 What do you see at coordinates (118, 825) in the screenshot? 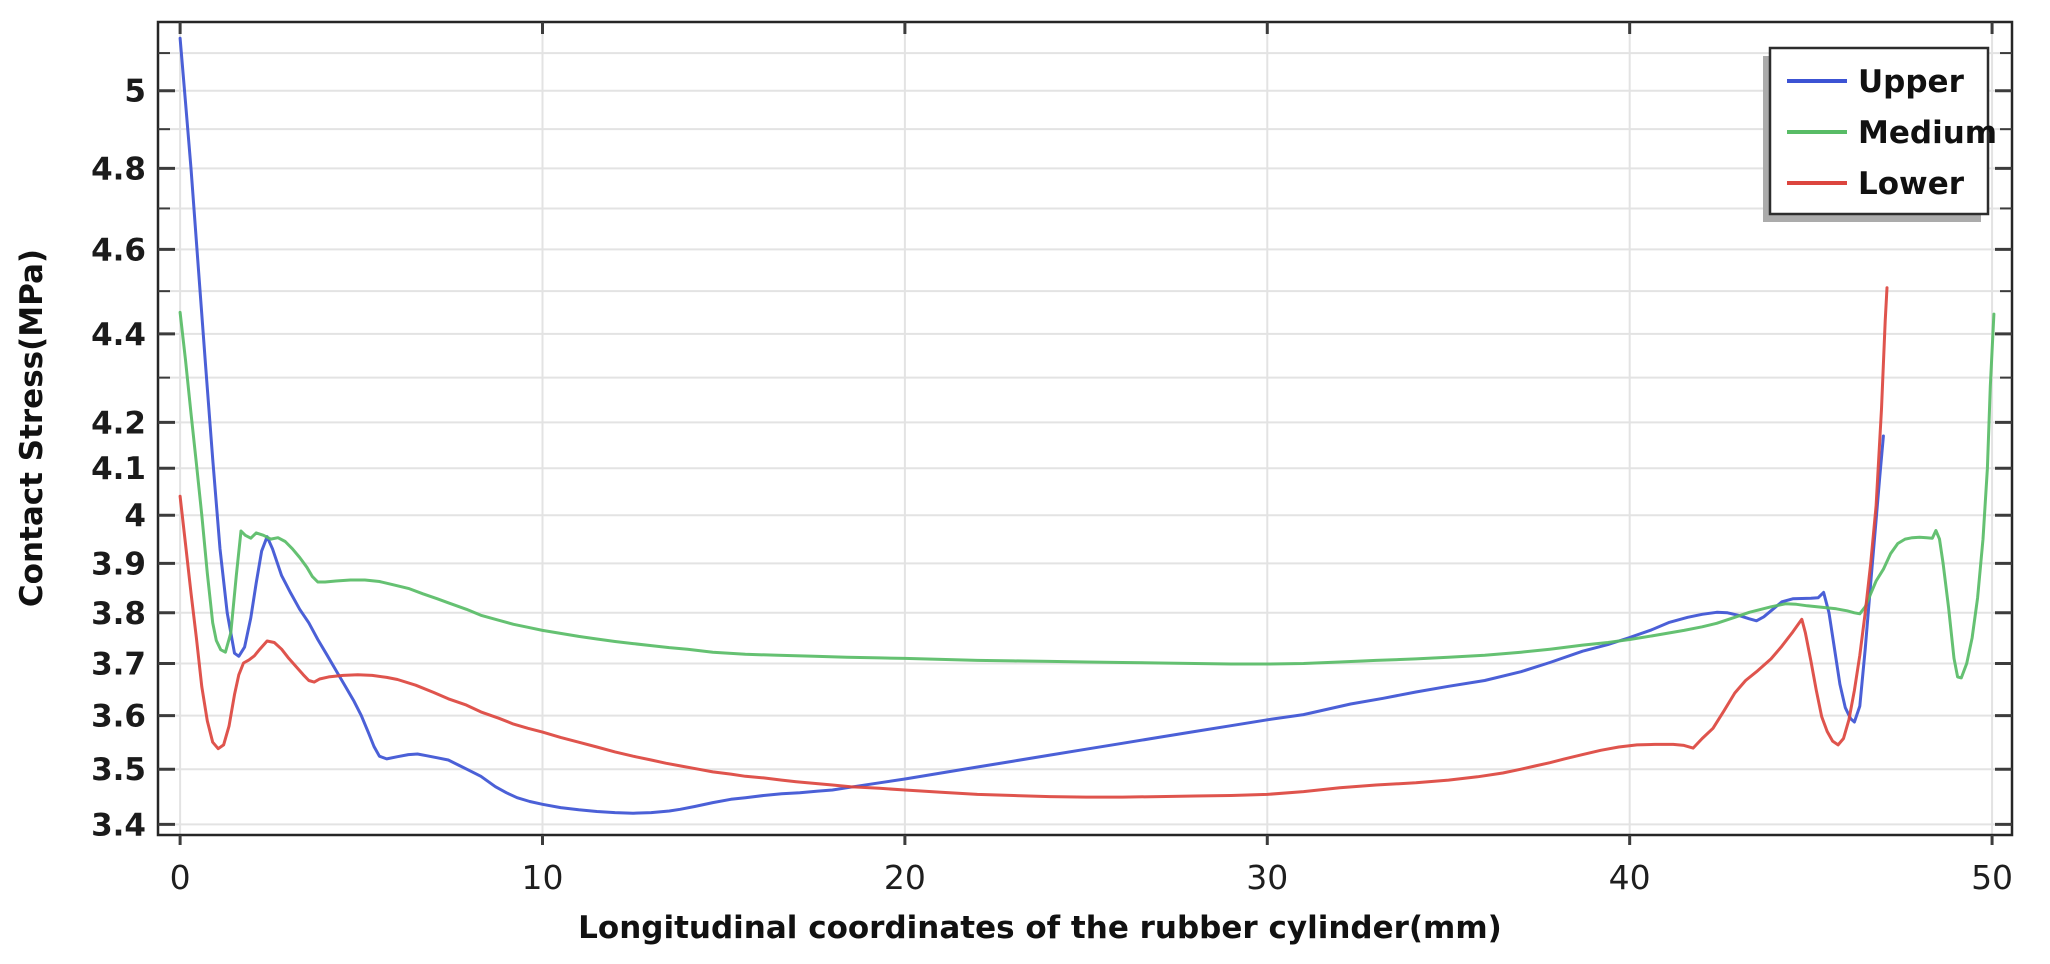
I see `y-tick-label: 3.4` at bounding box center [118, 825].